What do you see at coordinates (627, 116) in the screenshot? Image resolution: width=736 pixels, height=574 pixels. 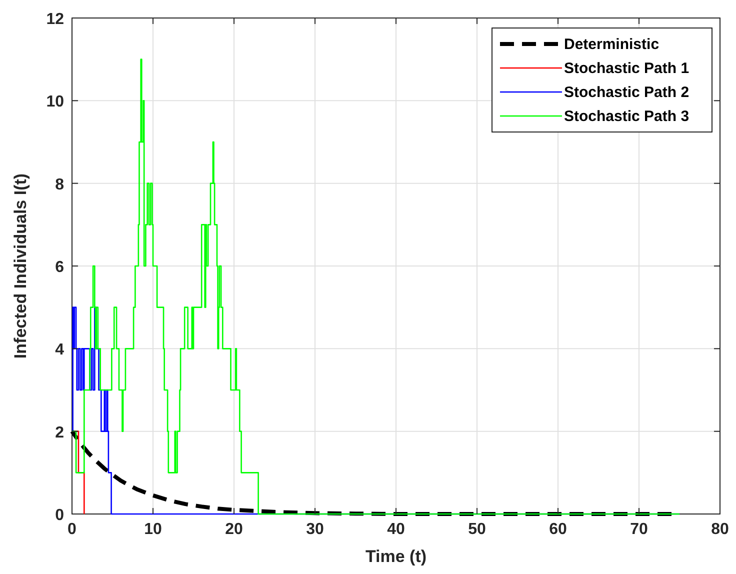 I see `legend-label: Stochastic Path 3` at bounding box center [627, 116].